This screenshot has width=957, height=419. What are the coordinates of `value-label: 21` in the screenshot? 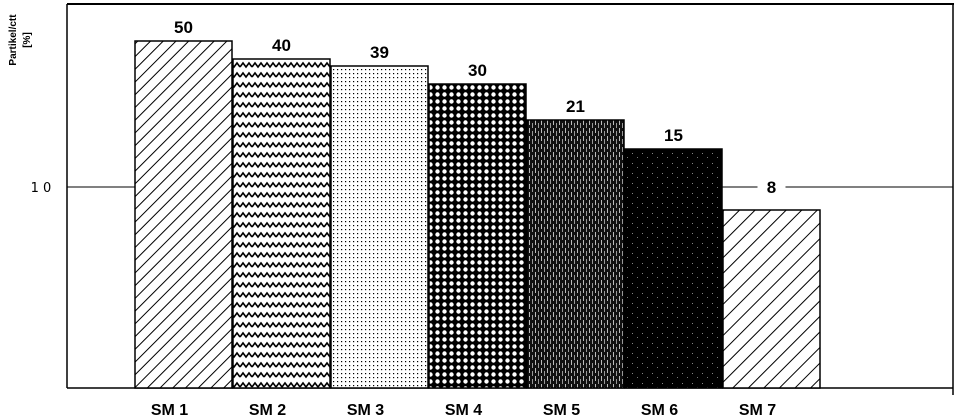 It's located at (575, 106).